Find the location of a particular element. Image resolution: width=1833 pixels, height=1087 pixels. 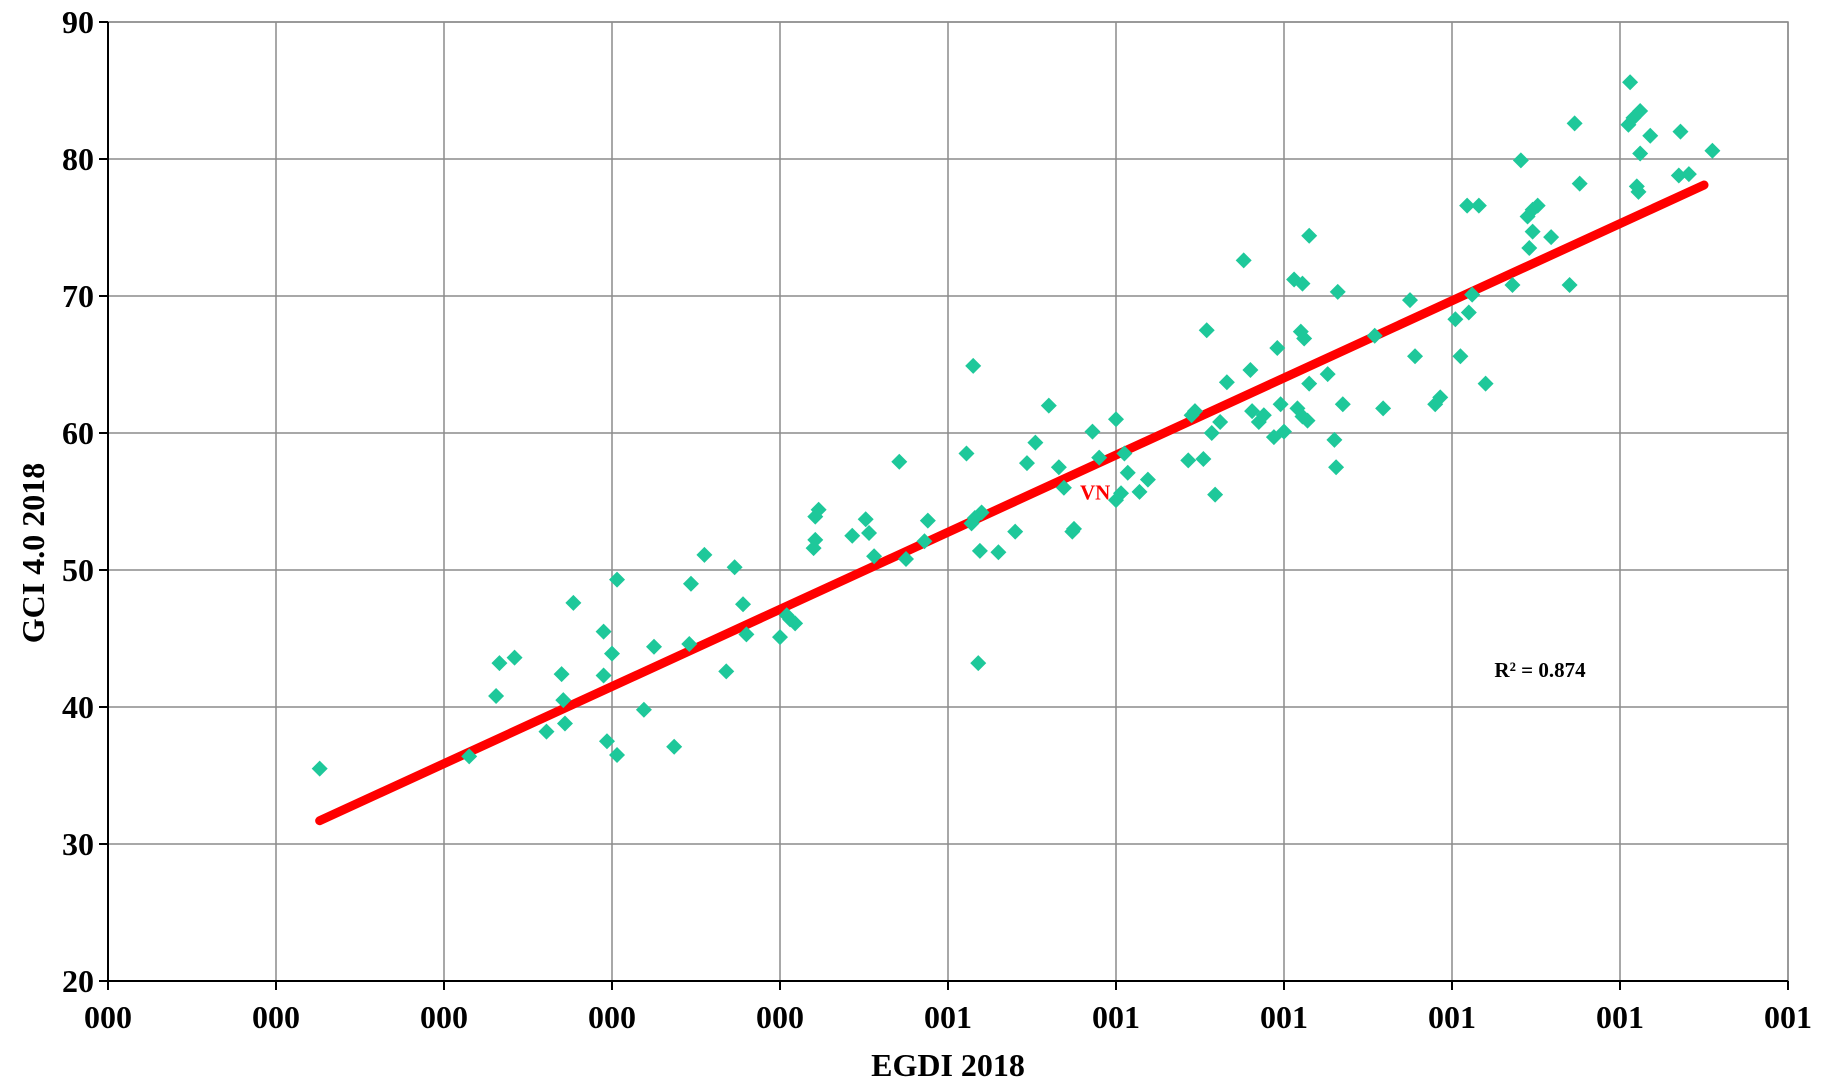

highlight-point is located at coordinates (1099, 457).